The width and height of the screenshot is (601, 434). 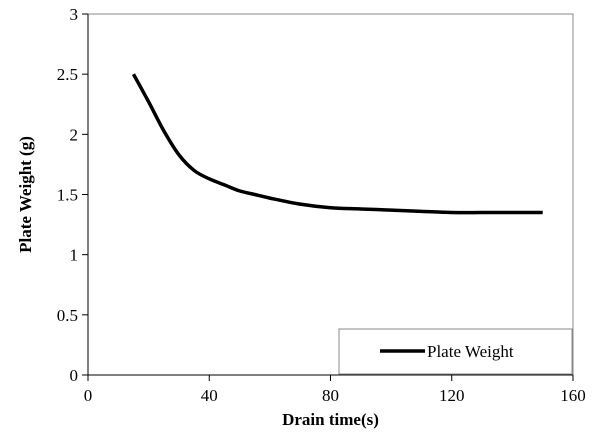 What do you see at coordinates (573, 395) in the screenshot?
I see `x-tick-label: 160` at bounding box center [573, 395].